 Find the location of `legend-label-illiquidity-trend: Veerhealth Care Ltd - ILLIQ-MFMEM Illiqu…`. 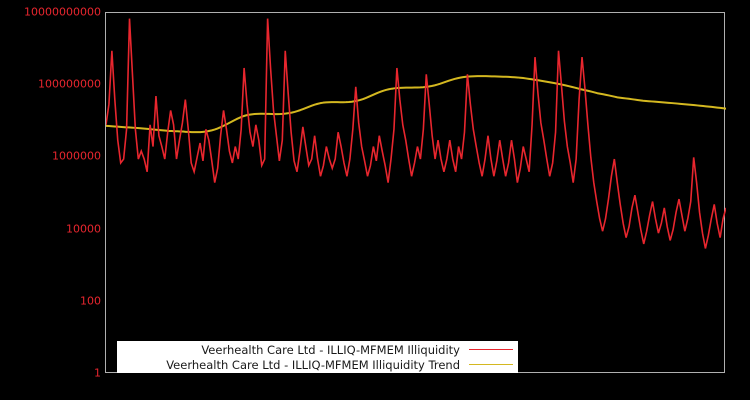

legend-label-illiquidity-trend: Veerhealth Care Ltd - ILLIQ-MFMEM Illiqu… is located at coordinates (313, 364).